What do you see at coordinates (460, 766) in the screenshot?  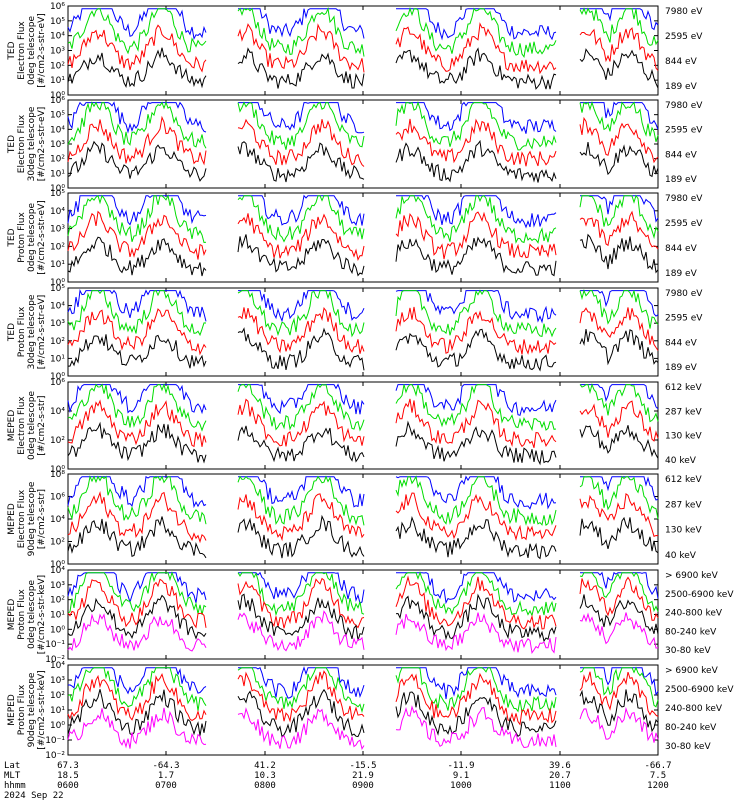 I see `axis-row-value: -11.9` at bounding box center [460, 766].